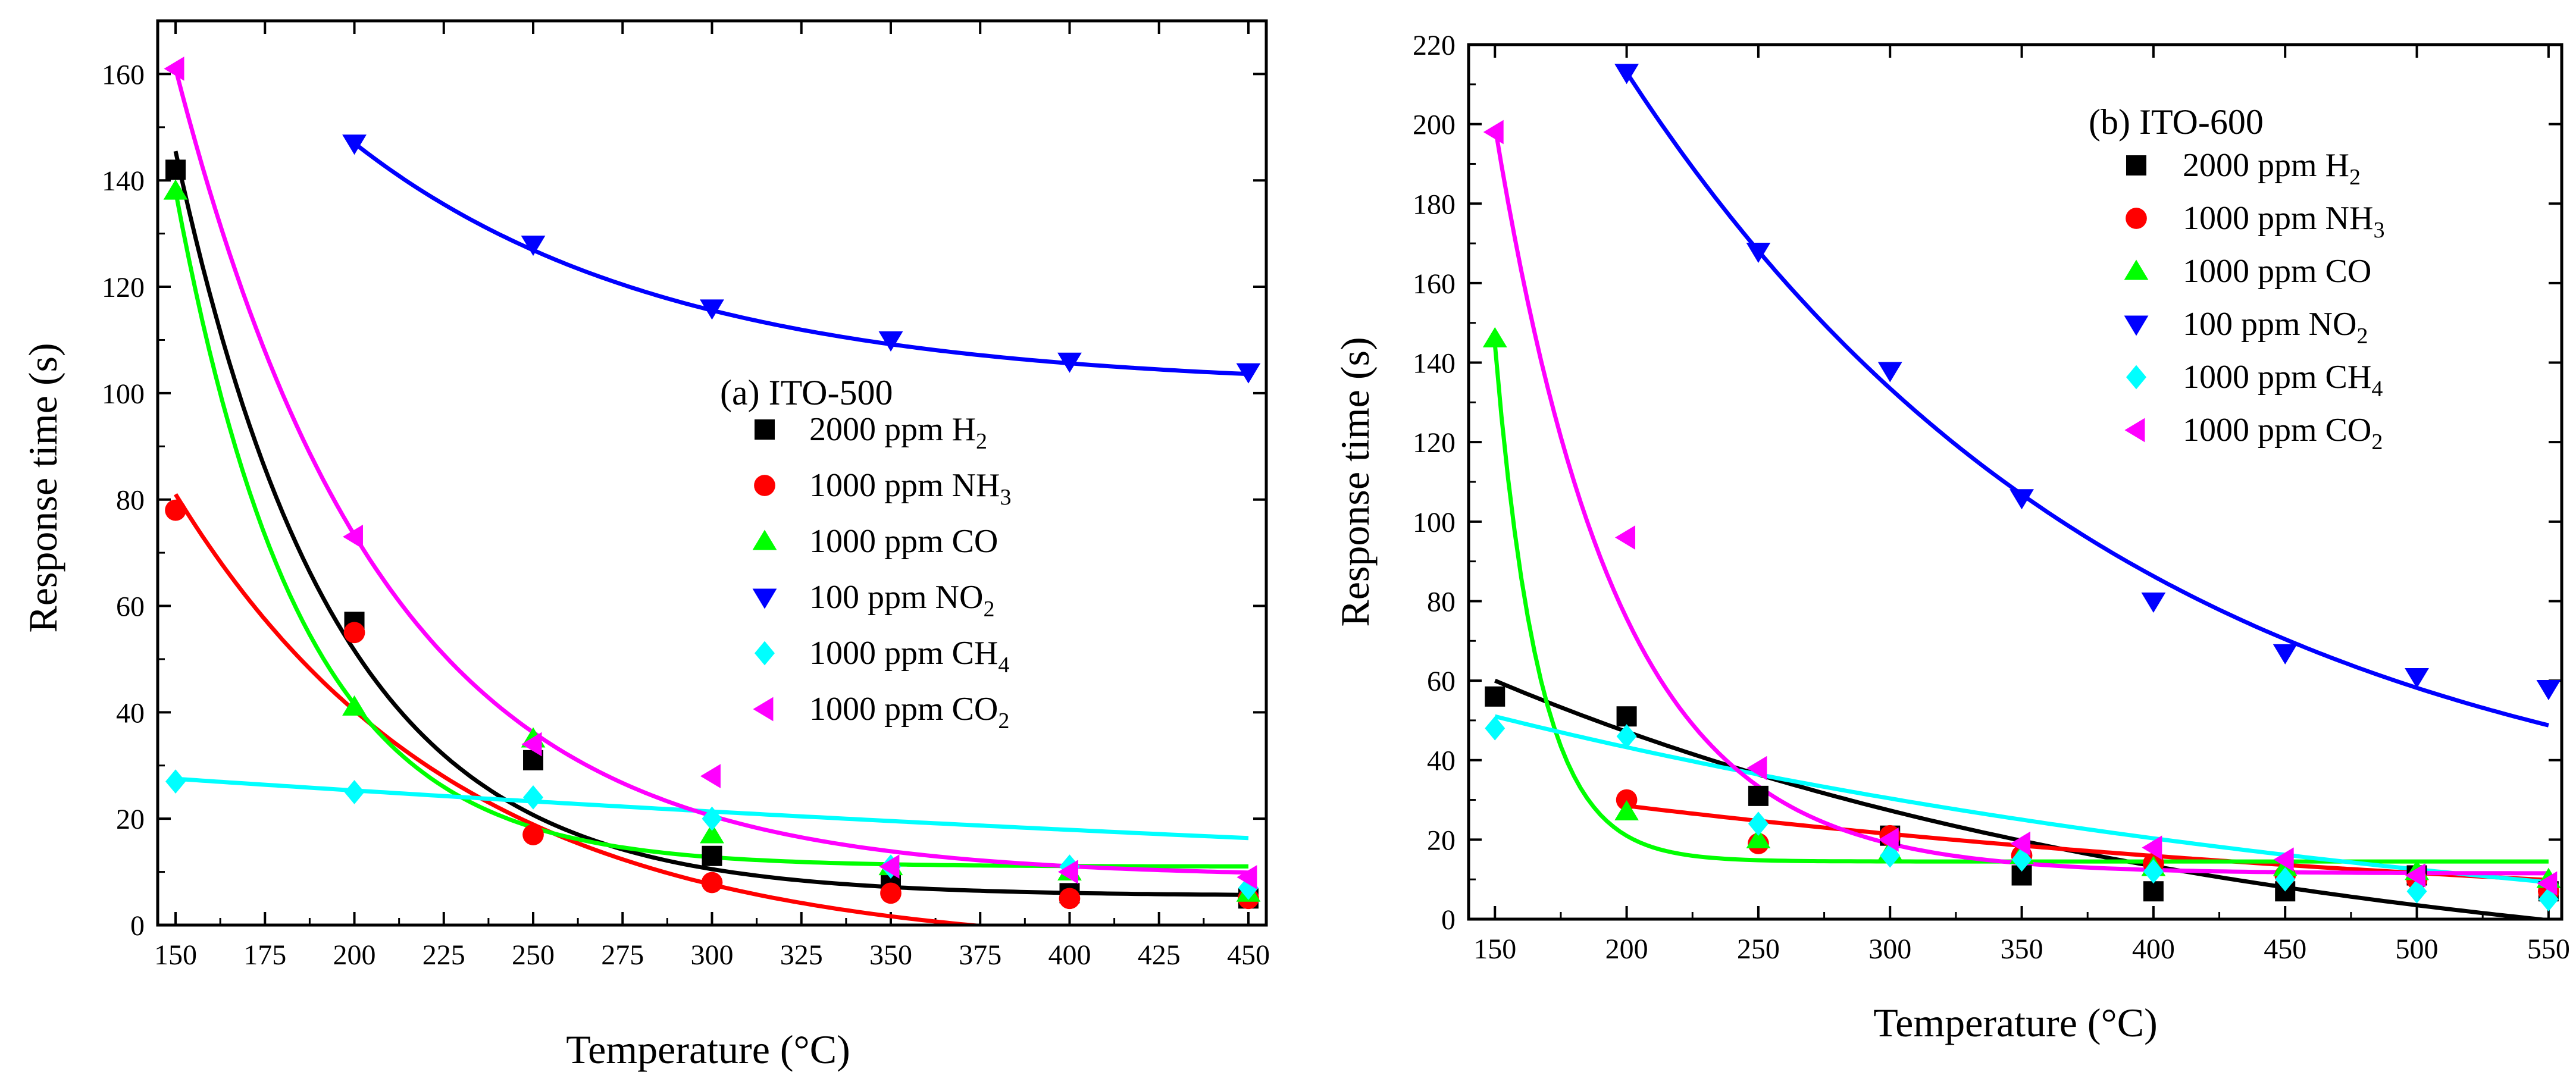 The image size is (2576, 1075). What do you see at coordinates (2275, 327) in the screenshot?
I see `legend-entry: 100 ppm NO2` at bounding box center [2275, 327].